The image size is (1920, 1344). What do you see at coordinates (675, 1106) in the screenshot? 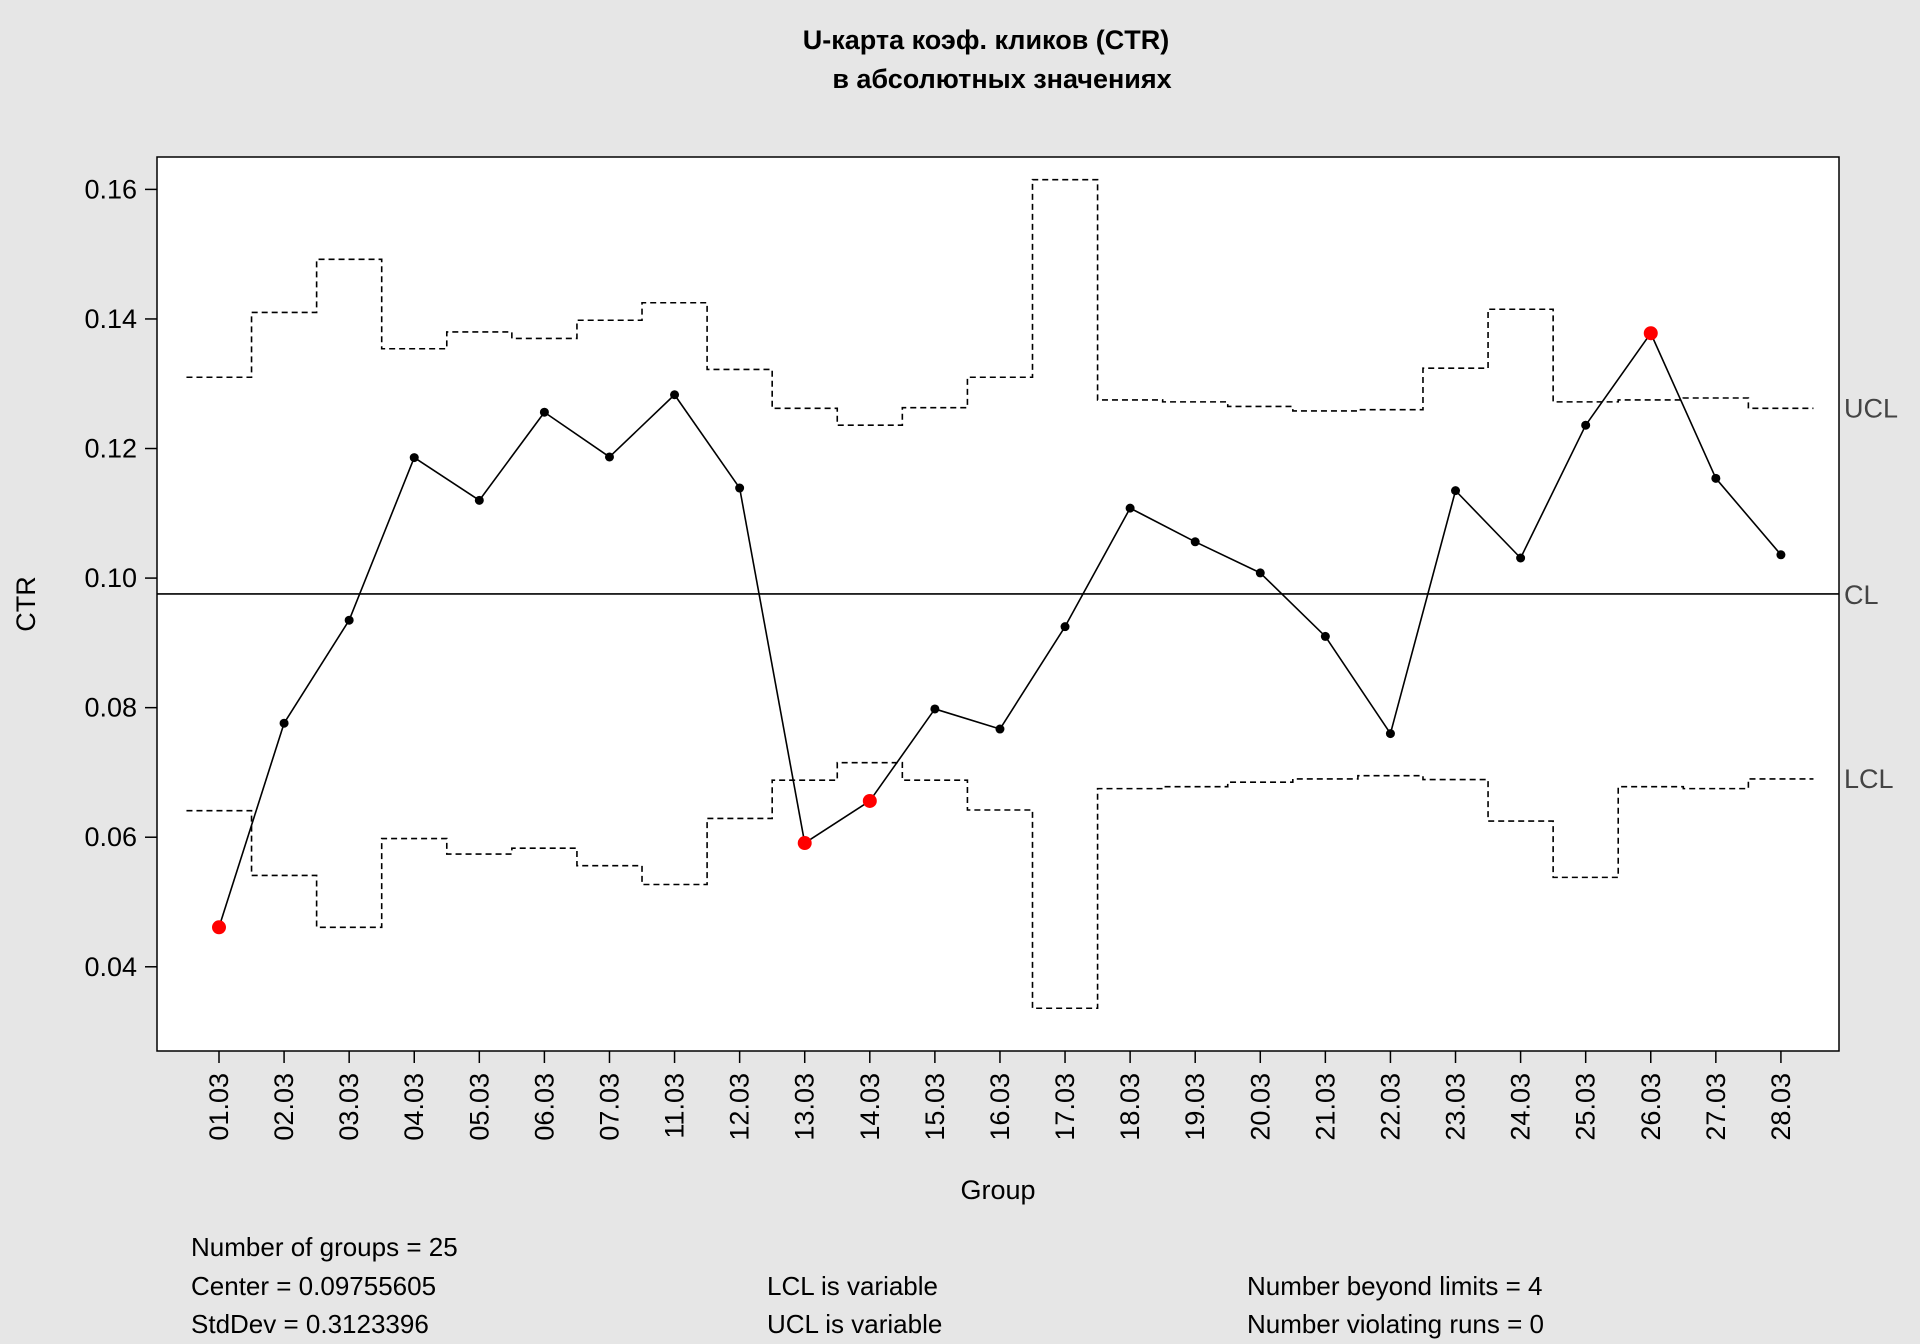
I see `x-tick-label: 11.03` at bounding box center [675, 1106].